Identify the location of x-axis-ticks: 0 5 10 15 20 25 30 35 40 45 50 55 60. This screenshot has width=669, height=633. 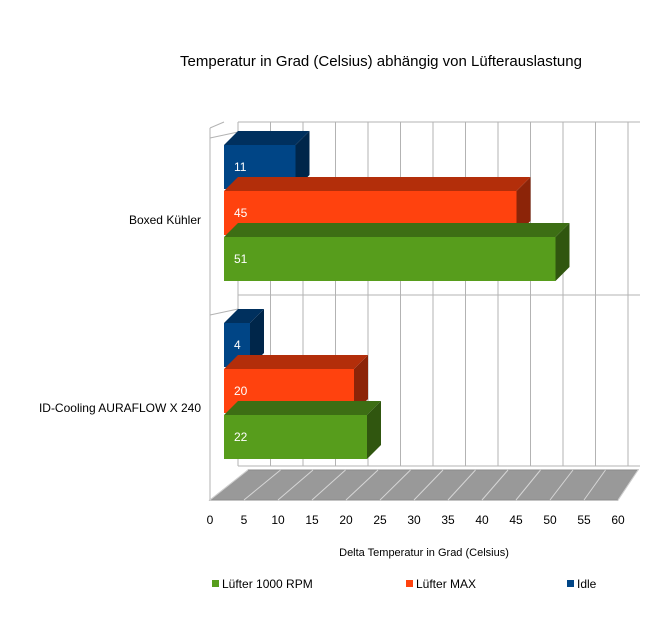
(416, 520).